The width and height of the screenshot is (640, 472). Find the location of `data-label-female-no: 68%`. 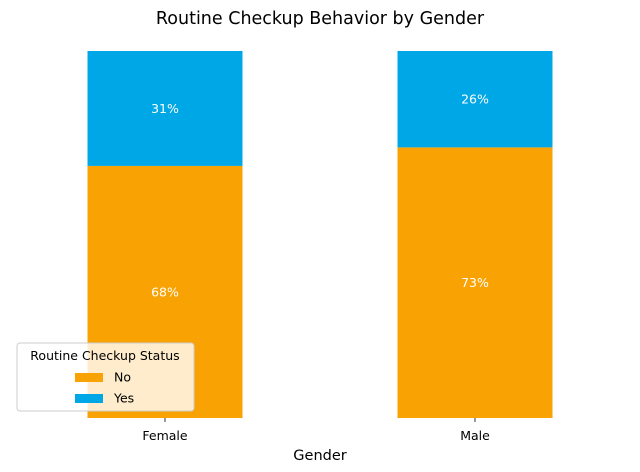

data-label-female-no: 68% is located at coordinates (165, 291).